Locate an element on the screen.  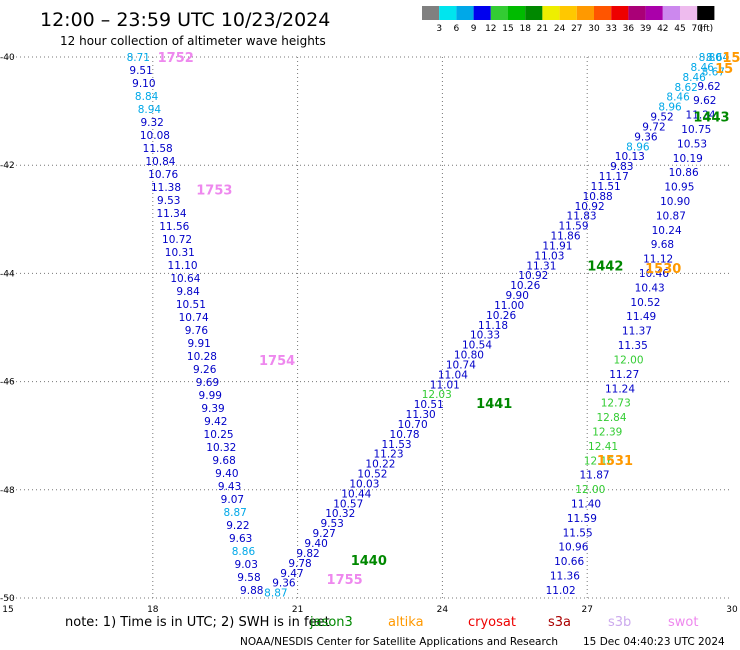
wave-height-value: 11.37 is located at coordinates (637, 332).